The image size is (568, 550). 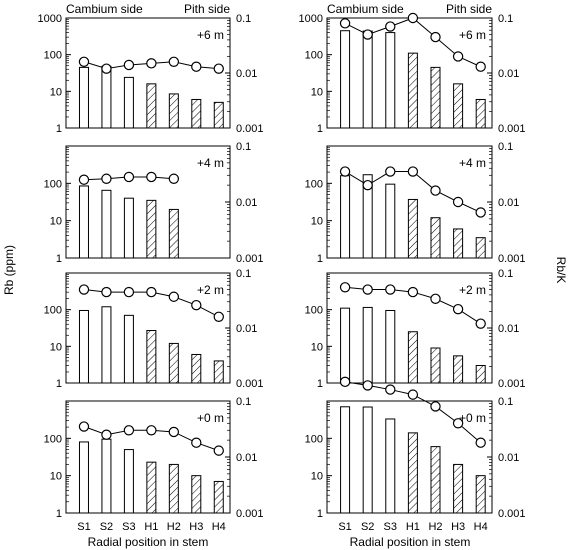 I want to click on right-tick-label-c2-r4: 0.1, so click(x=505, y=402).